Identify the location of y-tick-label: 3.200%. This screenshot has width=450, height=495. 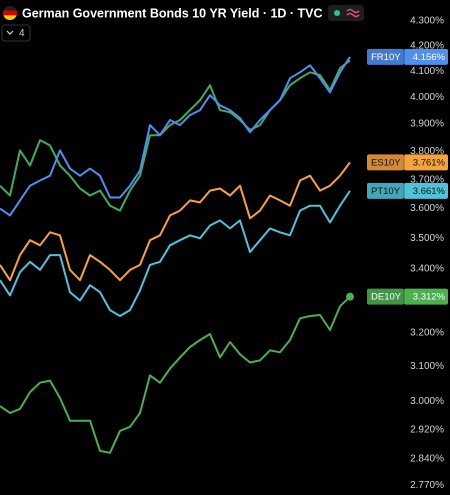
(427, 333).